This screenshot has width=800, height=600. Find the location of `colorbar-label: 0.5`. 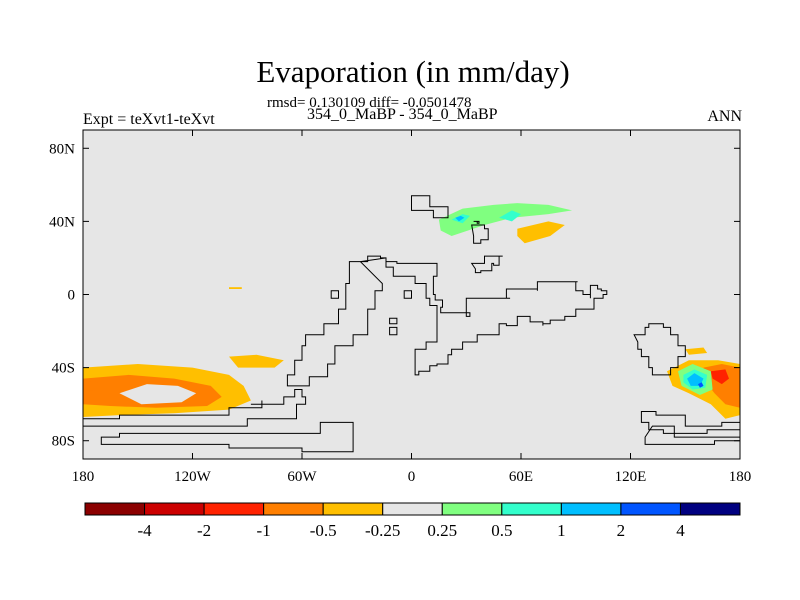

colorbar-label: 0.5 is located at coordinates (501, 530).